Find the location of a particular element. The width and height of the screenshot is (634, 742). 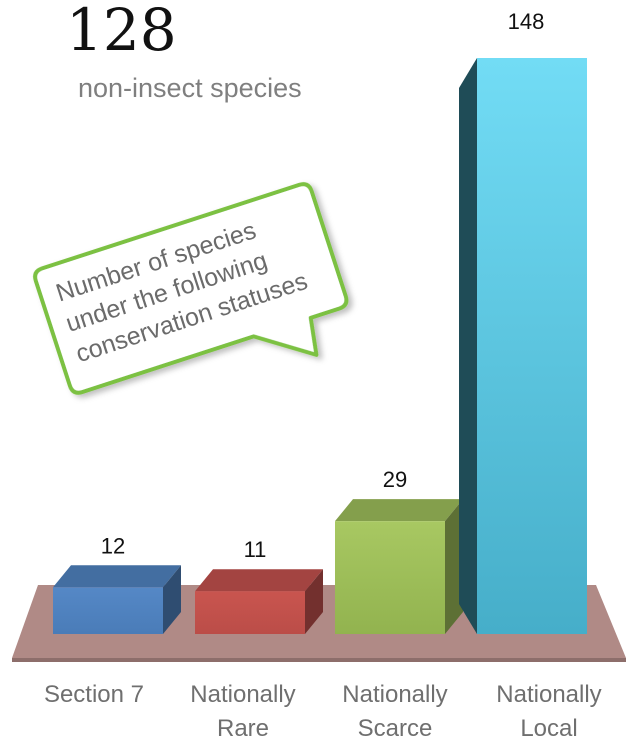

category-label-nationally-scarce-line-2: Scarce is located at coordinates (395, 728).